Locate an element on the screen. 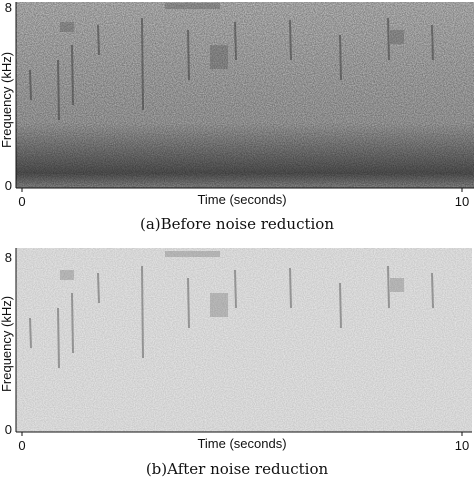 This screenshot has height=481, width=474. caption-before: (a)Before noise reduction is located at coordinates (236, 224).